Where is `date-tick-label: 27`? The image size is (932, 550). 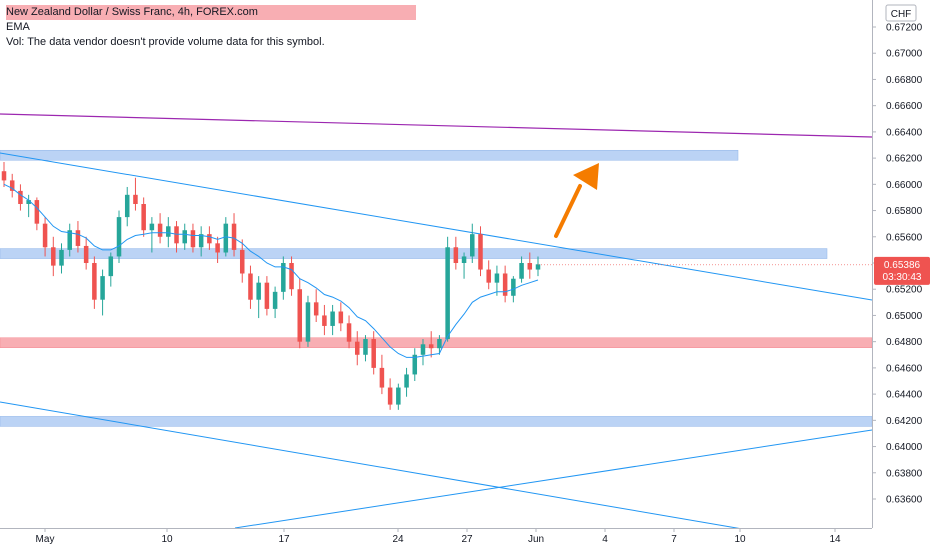 date-tick-label: 27 is located at coordinates (467, 539).